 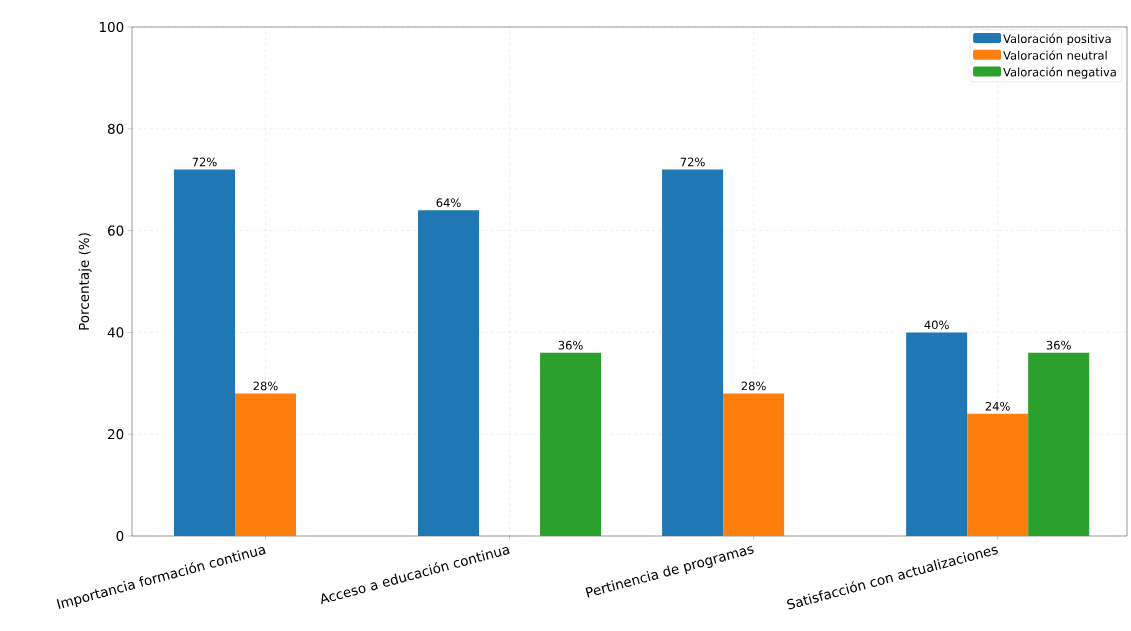 What do you see at coordinates (85, 281) in the screenshot?
I see `y-axis-title: Porcentaje (%)` at bounding box center [85, 281].